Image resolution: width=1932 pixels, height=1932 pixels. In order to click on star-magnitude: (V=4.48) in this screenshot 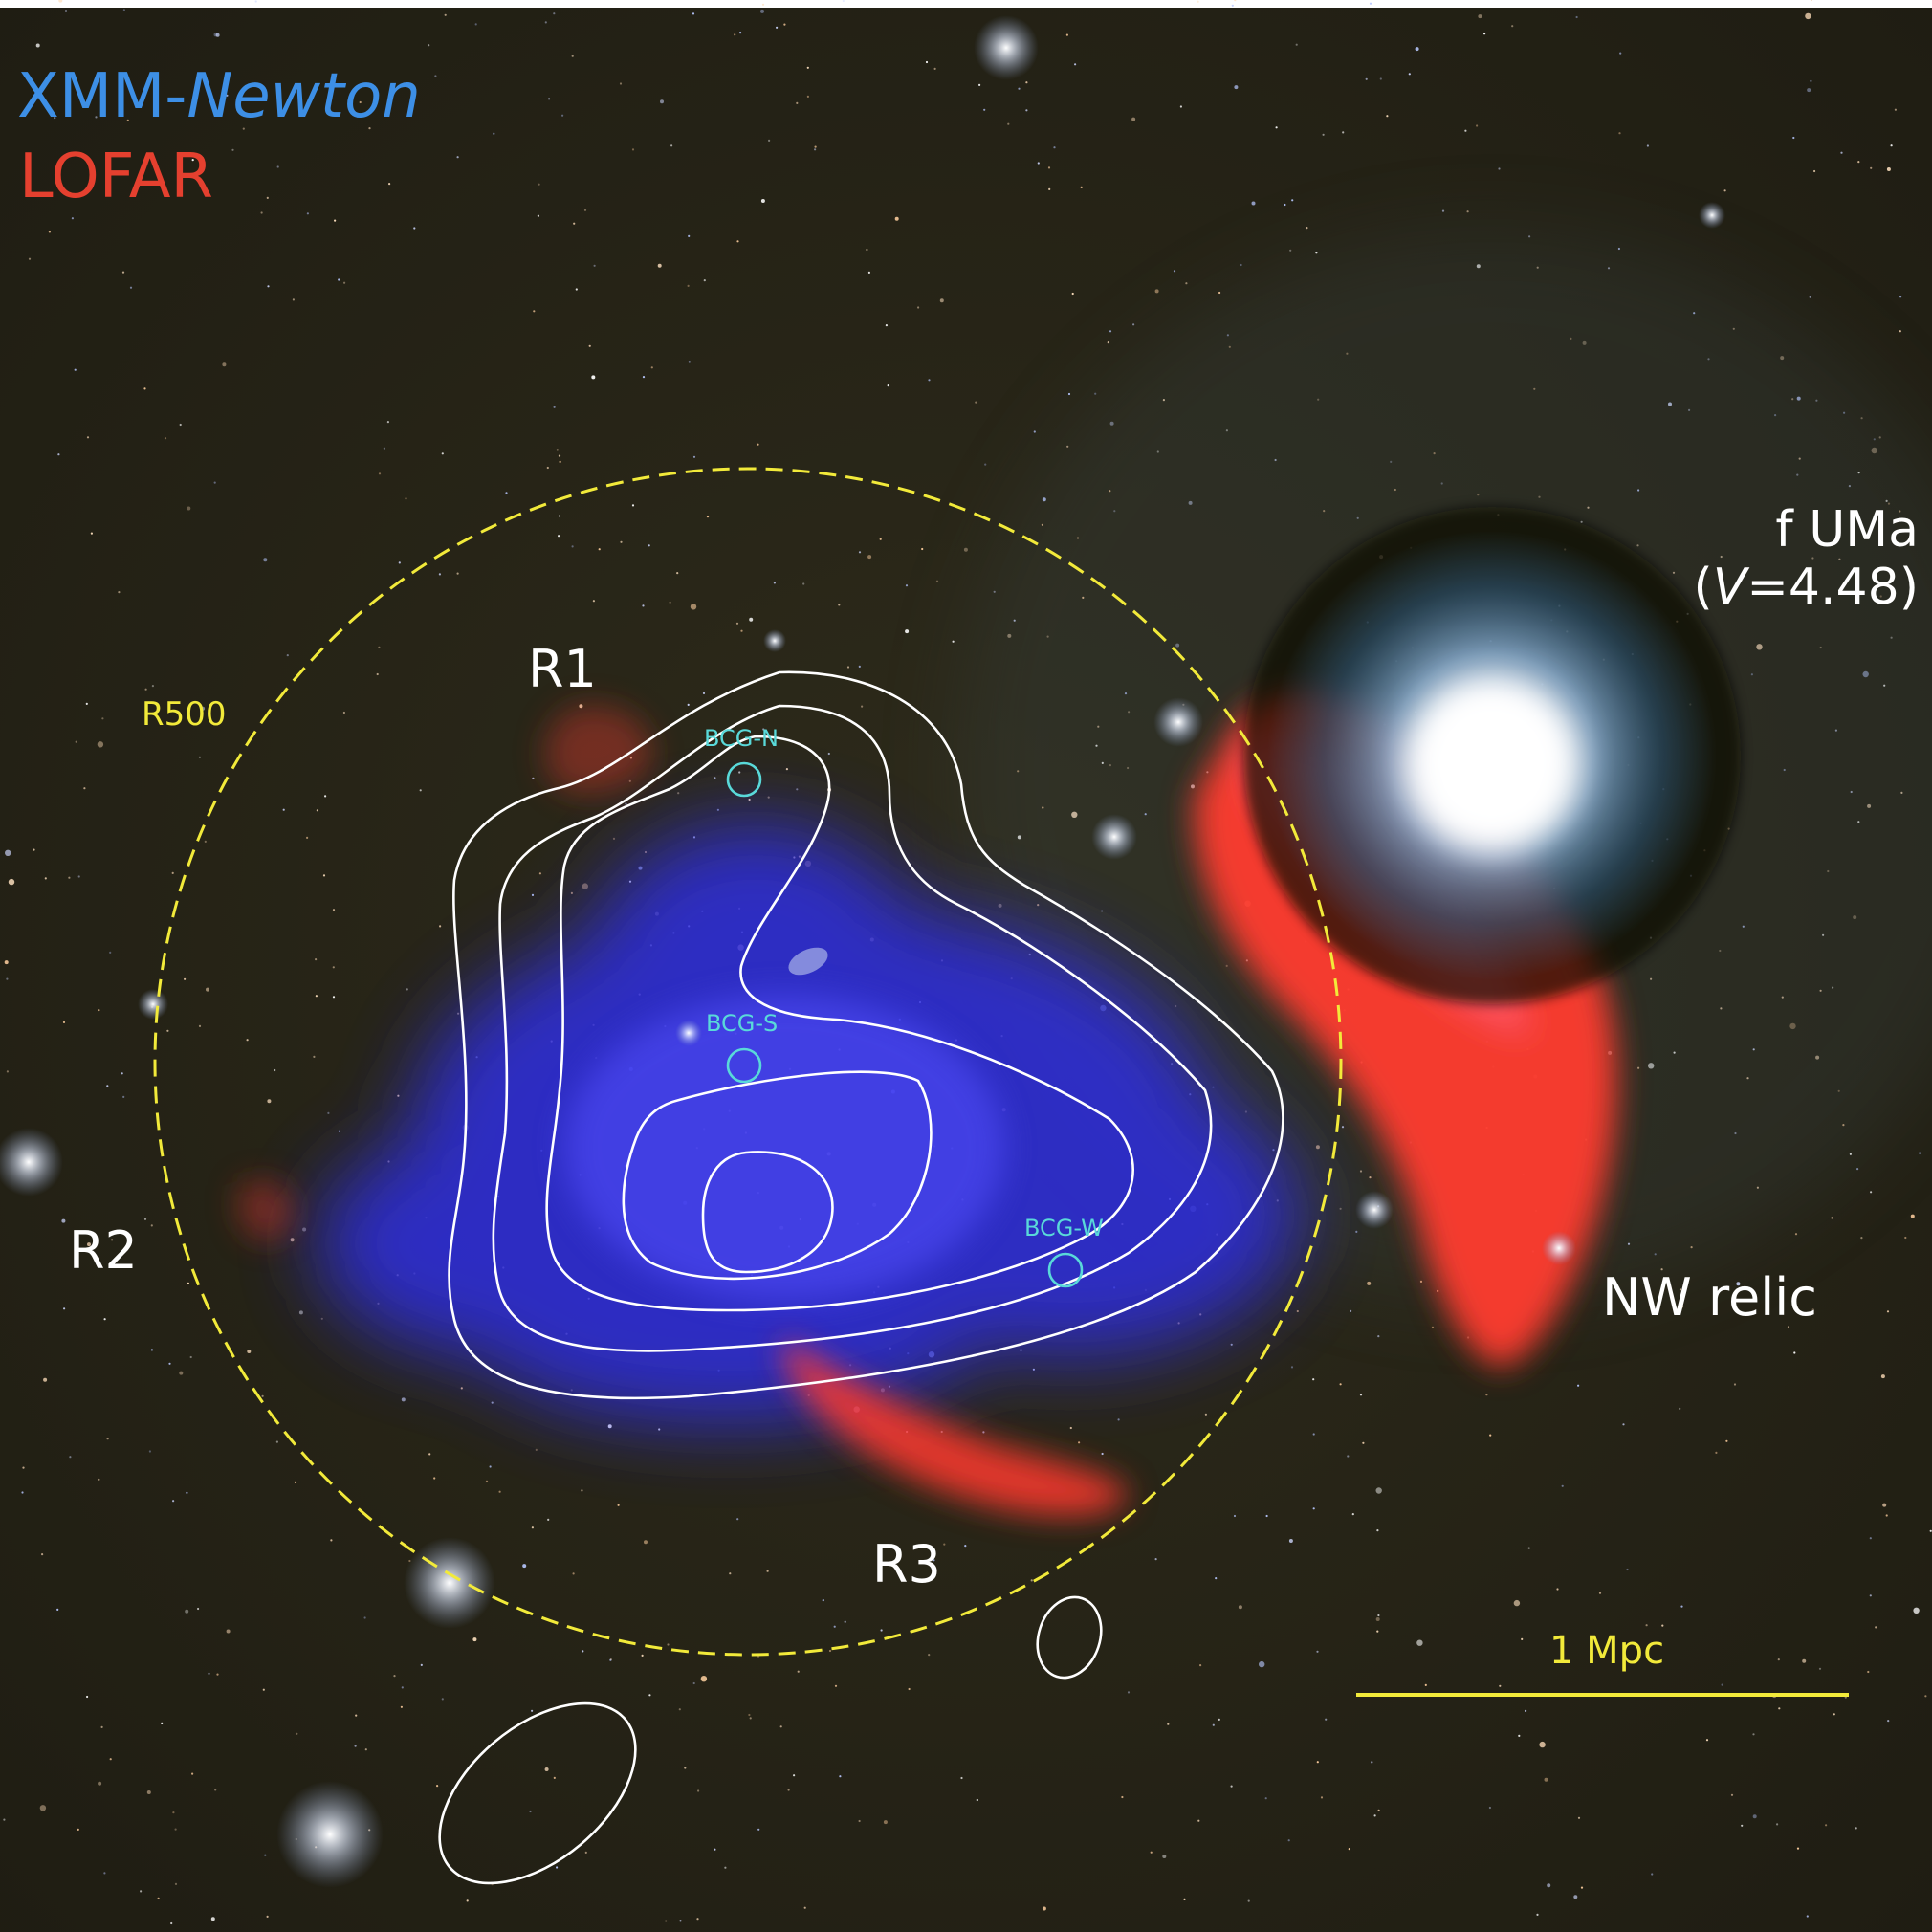, I will do `click(1806, 587)`.